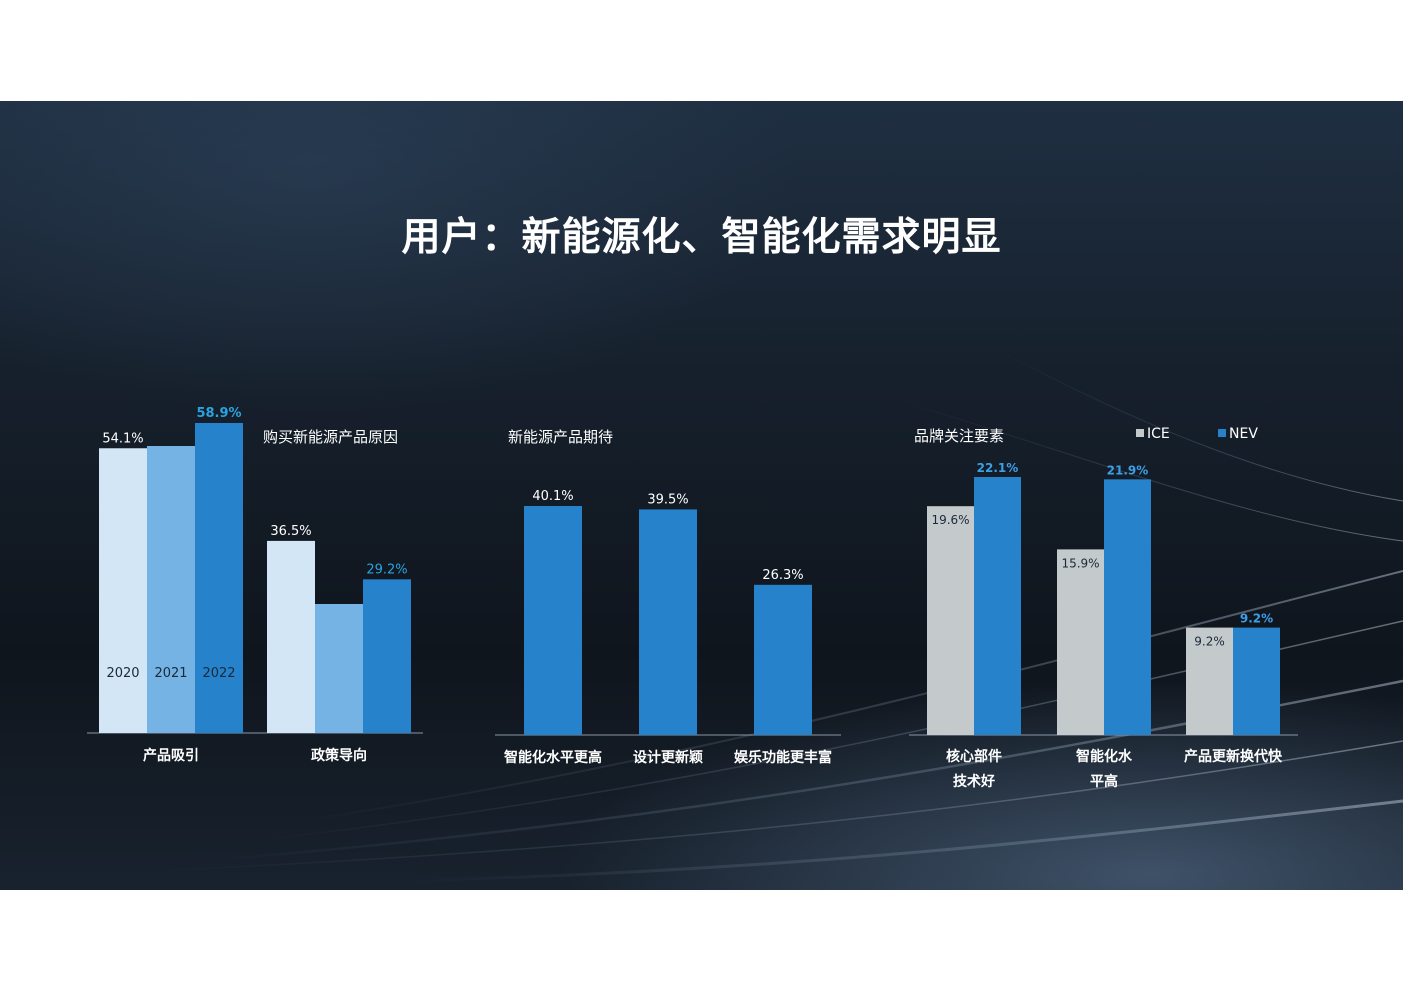 The height and width of the screenshot is (992, 1403). What do you see at coordinates (1104, 756) in the screenshot?
I see `chart3-category-label: 智能化水` at bounding box center [1104, 756].